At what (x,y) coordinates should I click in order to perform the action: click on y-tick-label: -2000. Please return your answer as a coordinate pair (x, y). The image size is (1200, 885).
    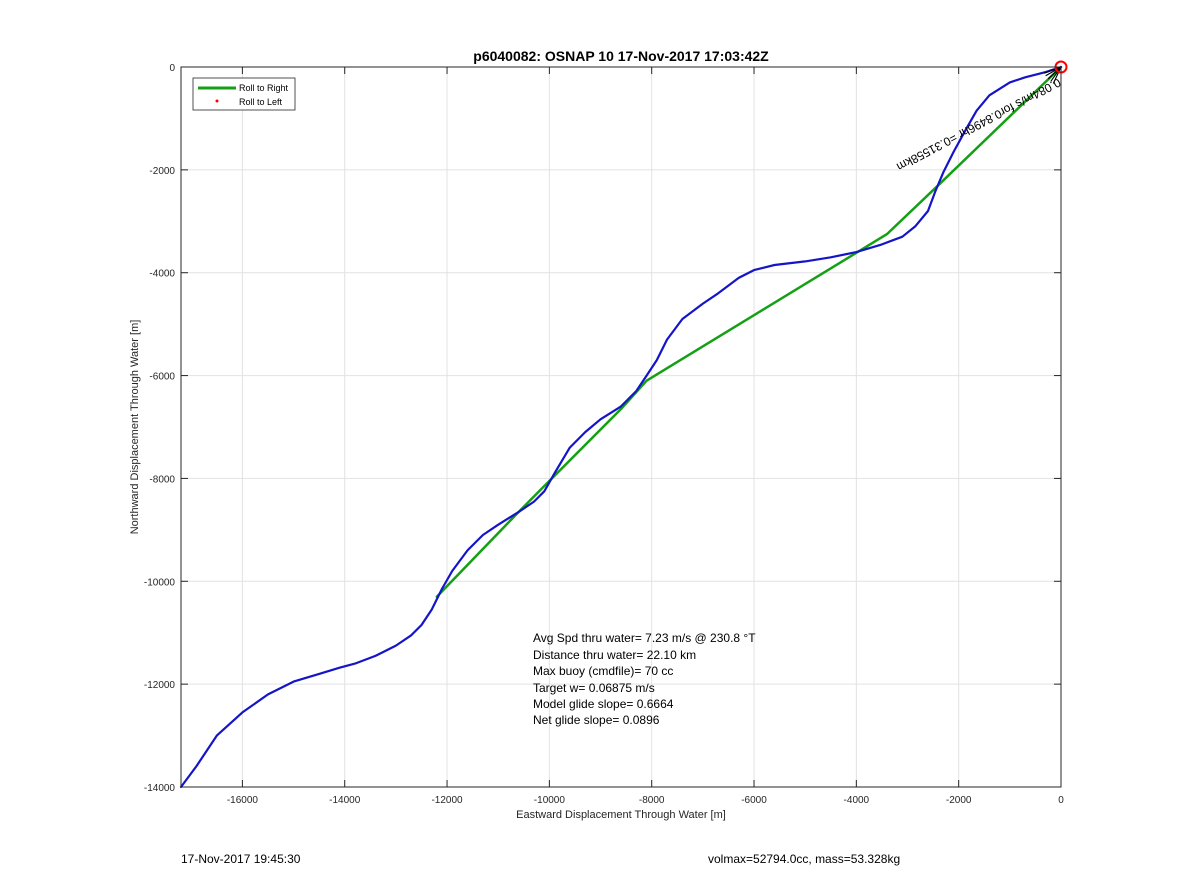
    Looking at the image, I should click on (162, 171).